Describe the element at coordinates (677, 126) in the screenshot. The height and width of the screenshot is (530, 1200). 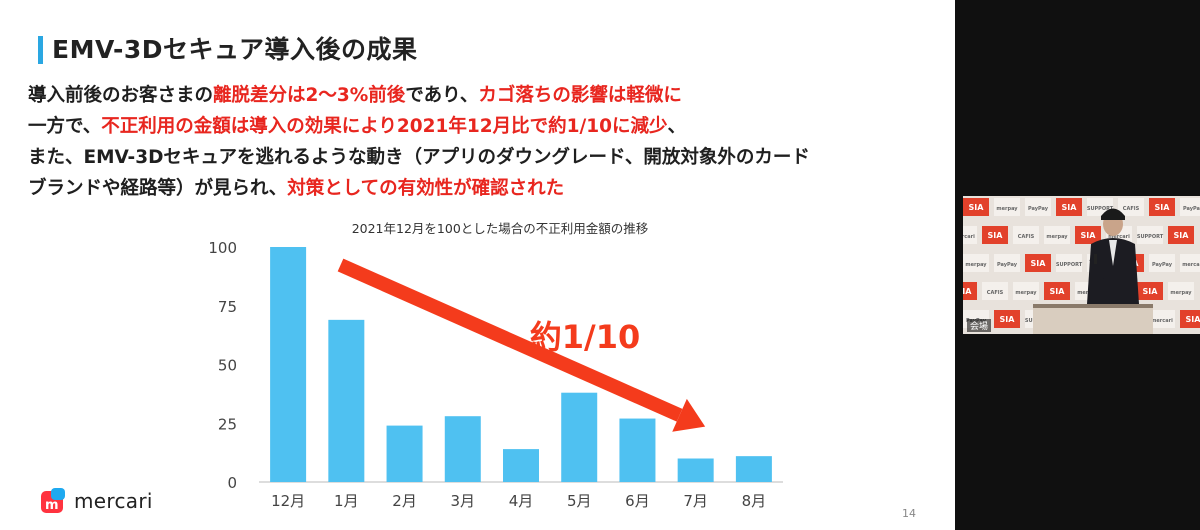
I see `body-text-segment: 、` at that location.